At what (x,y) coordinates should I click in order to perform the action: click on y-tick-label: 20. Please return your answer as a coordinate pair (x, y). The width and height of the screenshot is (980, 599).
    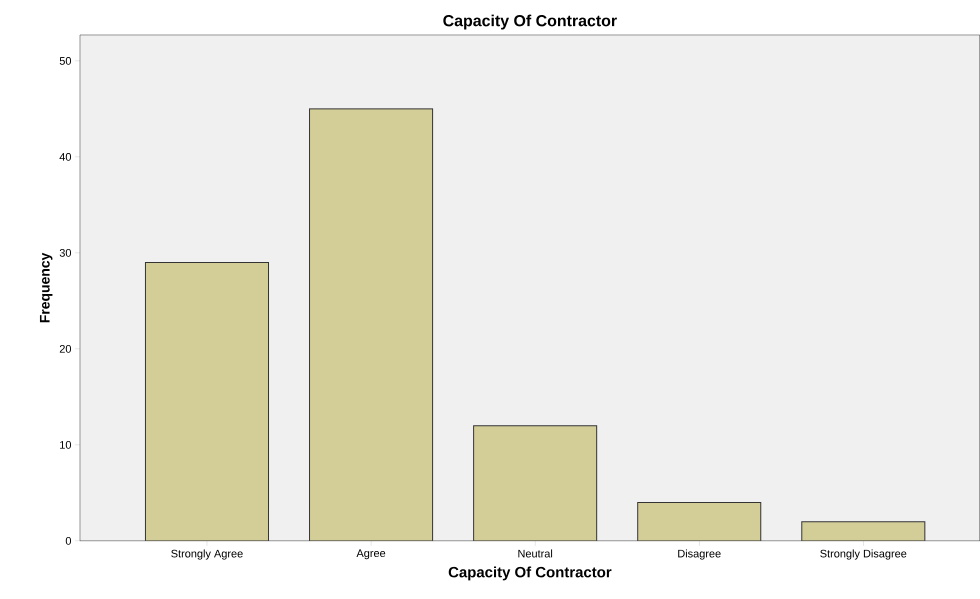
    Looking at the image, I should click on (66, 349).